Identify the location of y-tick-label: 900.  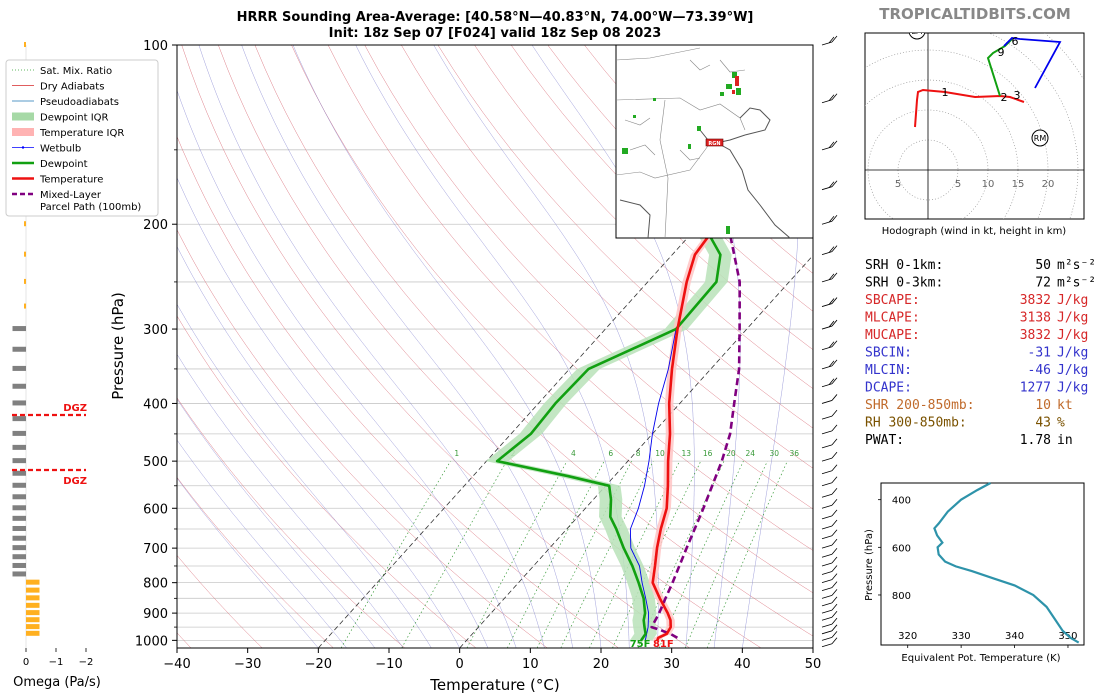
(155, 614).